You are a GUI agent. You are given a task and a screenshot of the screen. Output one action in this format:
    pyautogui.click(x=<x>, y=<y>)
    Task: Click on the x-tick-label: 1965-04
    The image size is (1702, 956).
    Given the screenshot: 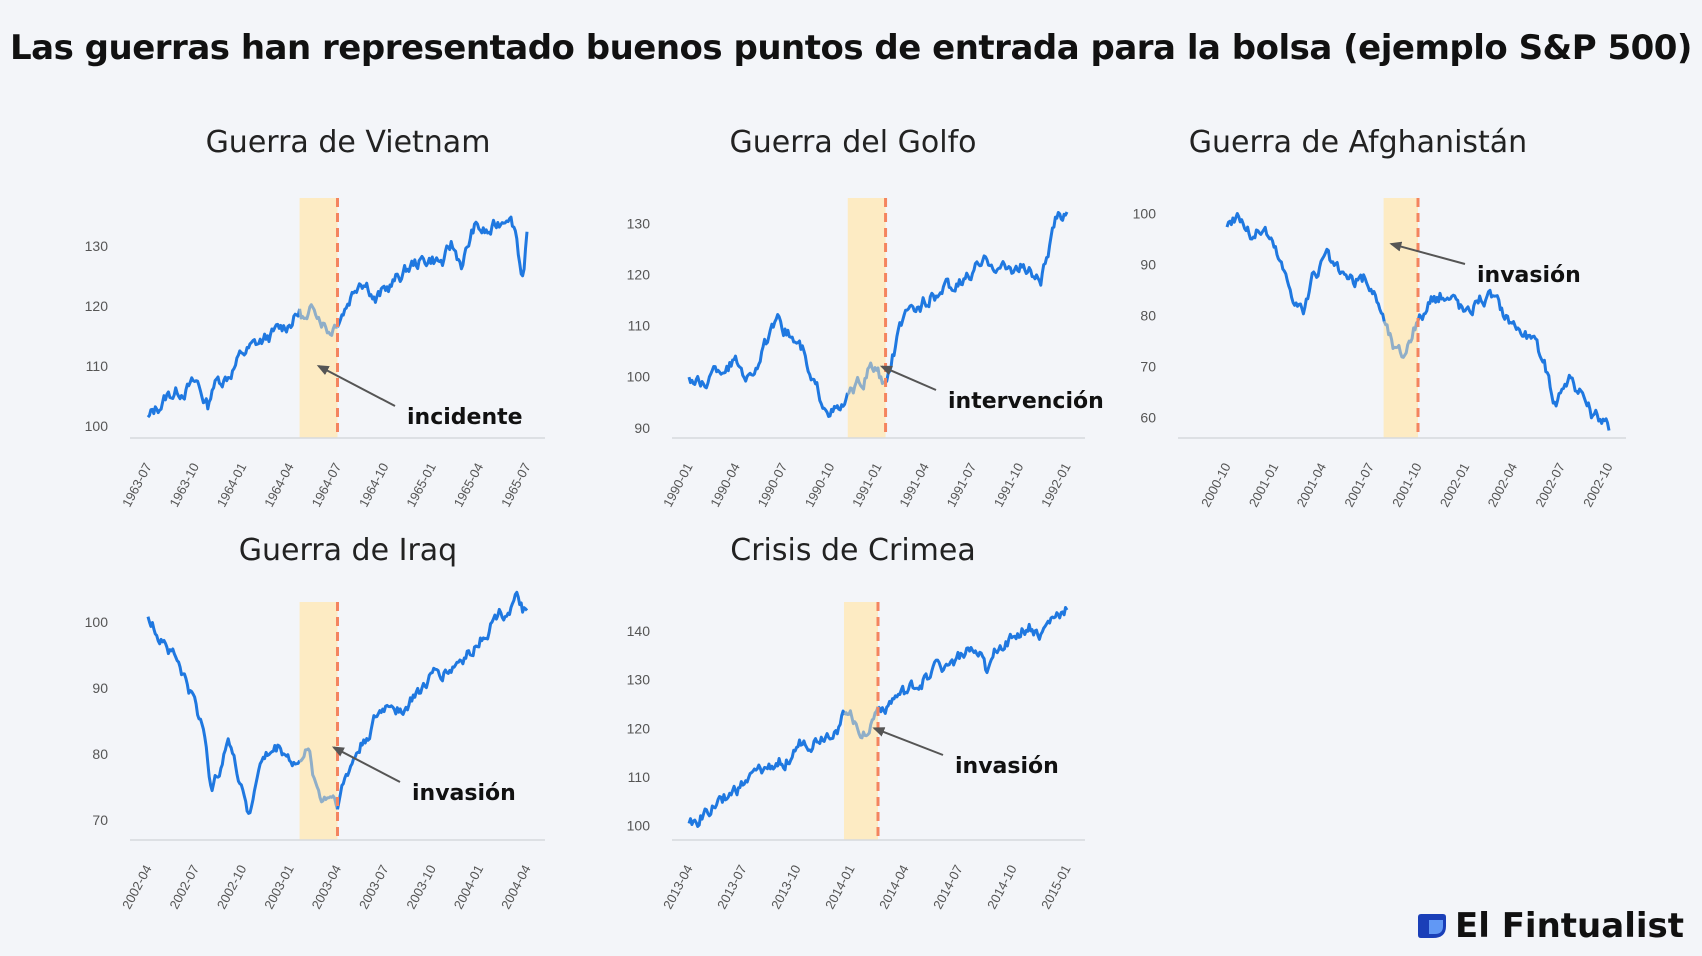 What is the action you would take?
    pyautogui.click(x=469, y=484)
    